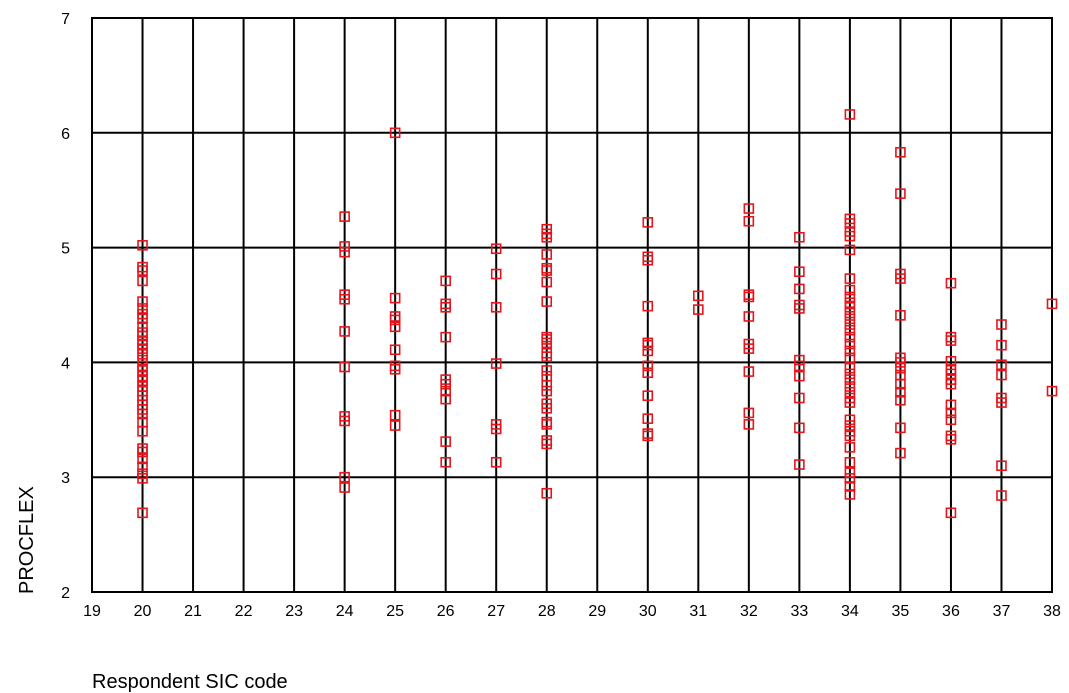 This screenshot has height=693, width=1069. I want to click on x-tick-label: 20, so click(143, 611).